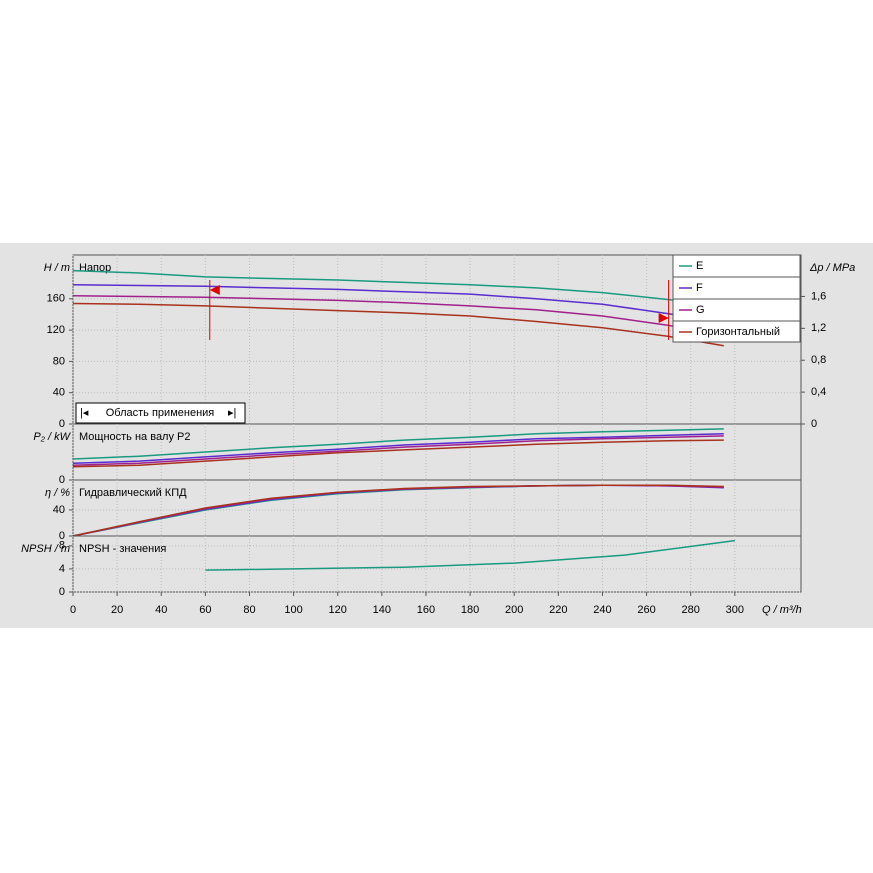 The height and width of the screenshot is (873, 873). What do you see at coordinates (818, 328) in the screenshot?
I see `y2-tick-label: 1,2` at bounding box center [818, 328].